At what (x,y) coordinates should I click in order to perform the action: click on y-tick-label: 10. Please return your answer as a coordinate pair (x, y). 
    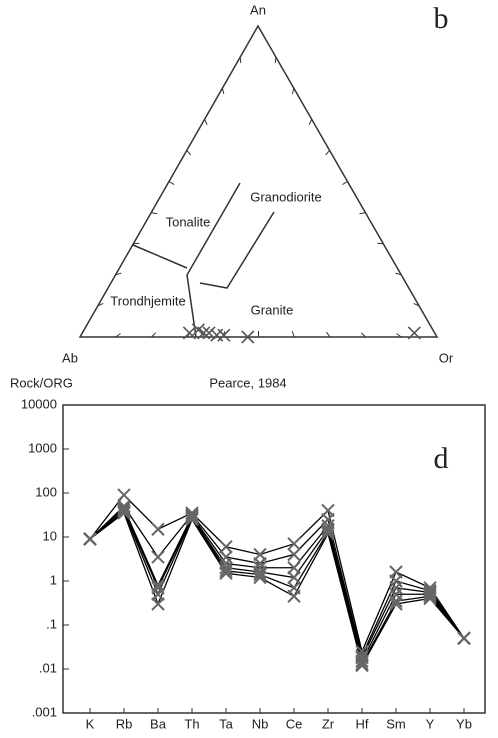
    Looking at the image, I should click on (50, 535).